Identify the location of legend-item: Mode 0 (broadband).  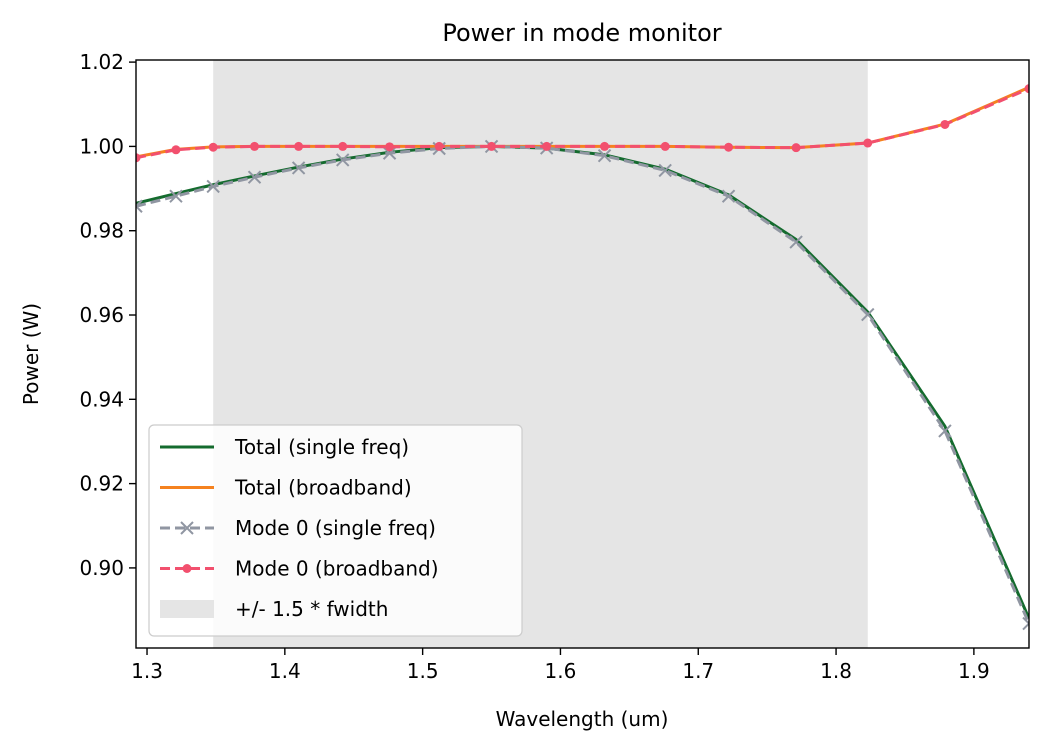
(299, 569).